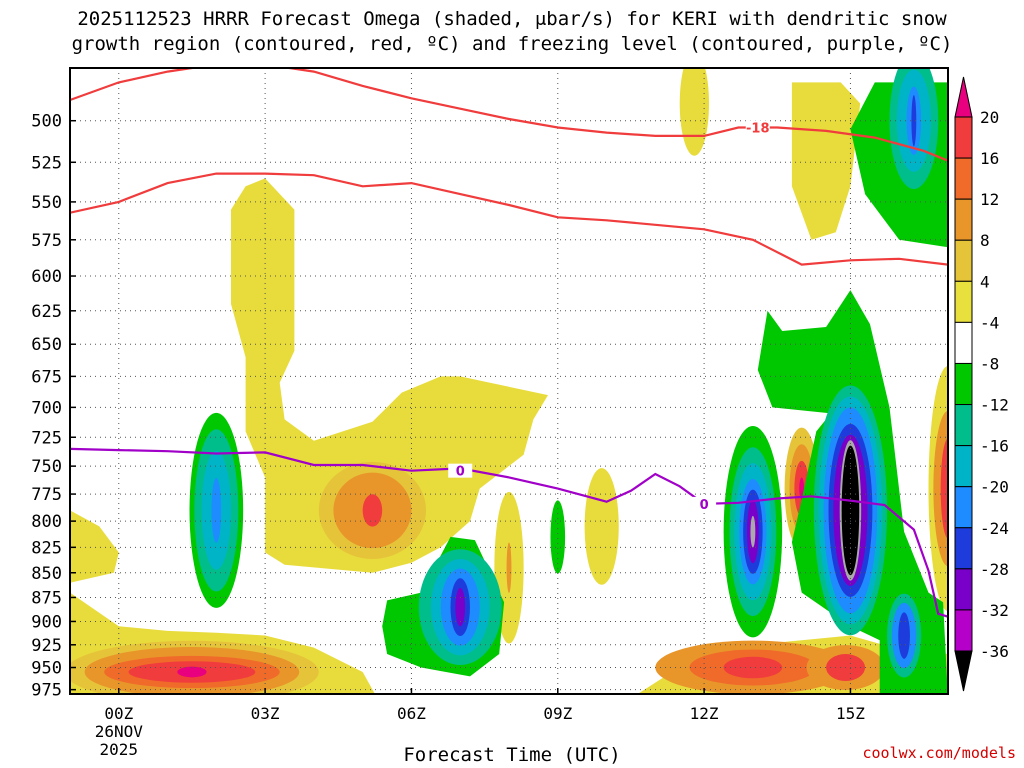 The height and width of the screenshot is (768, 1024). Describe the element at coordinates (46, 548) in the screenshot. I see `y-tick-label: 825` at that location.